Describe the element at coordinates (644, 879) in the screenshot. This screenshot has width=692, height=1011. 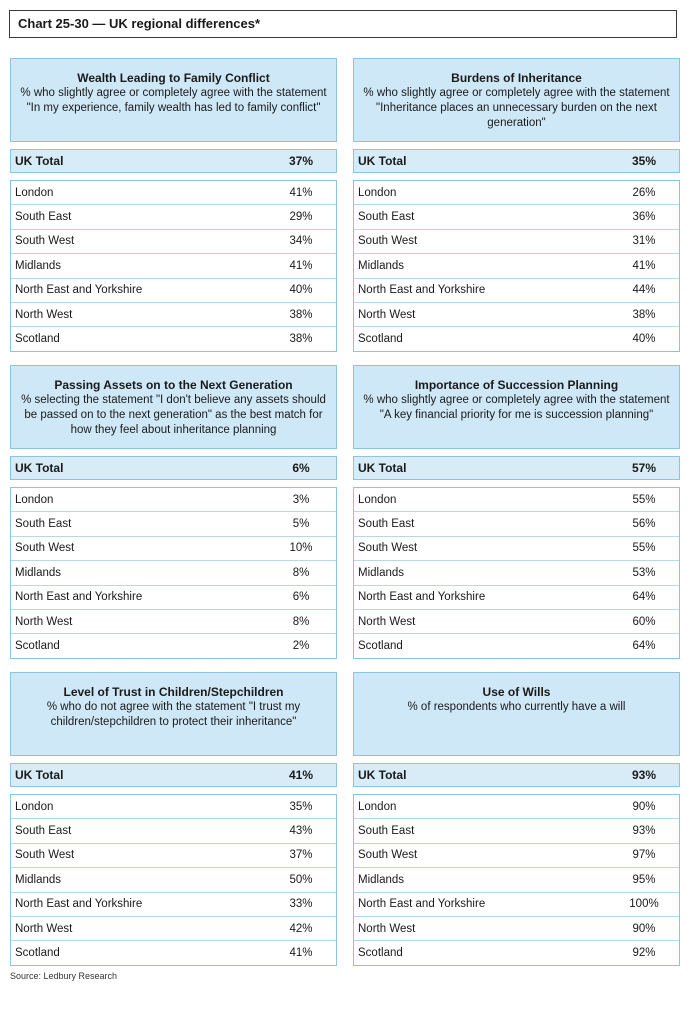
I see `region-value: 95%` at that location.